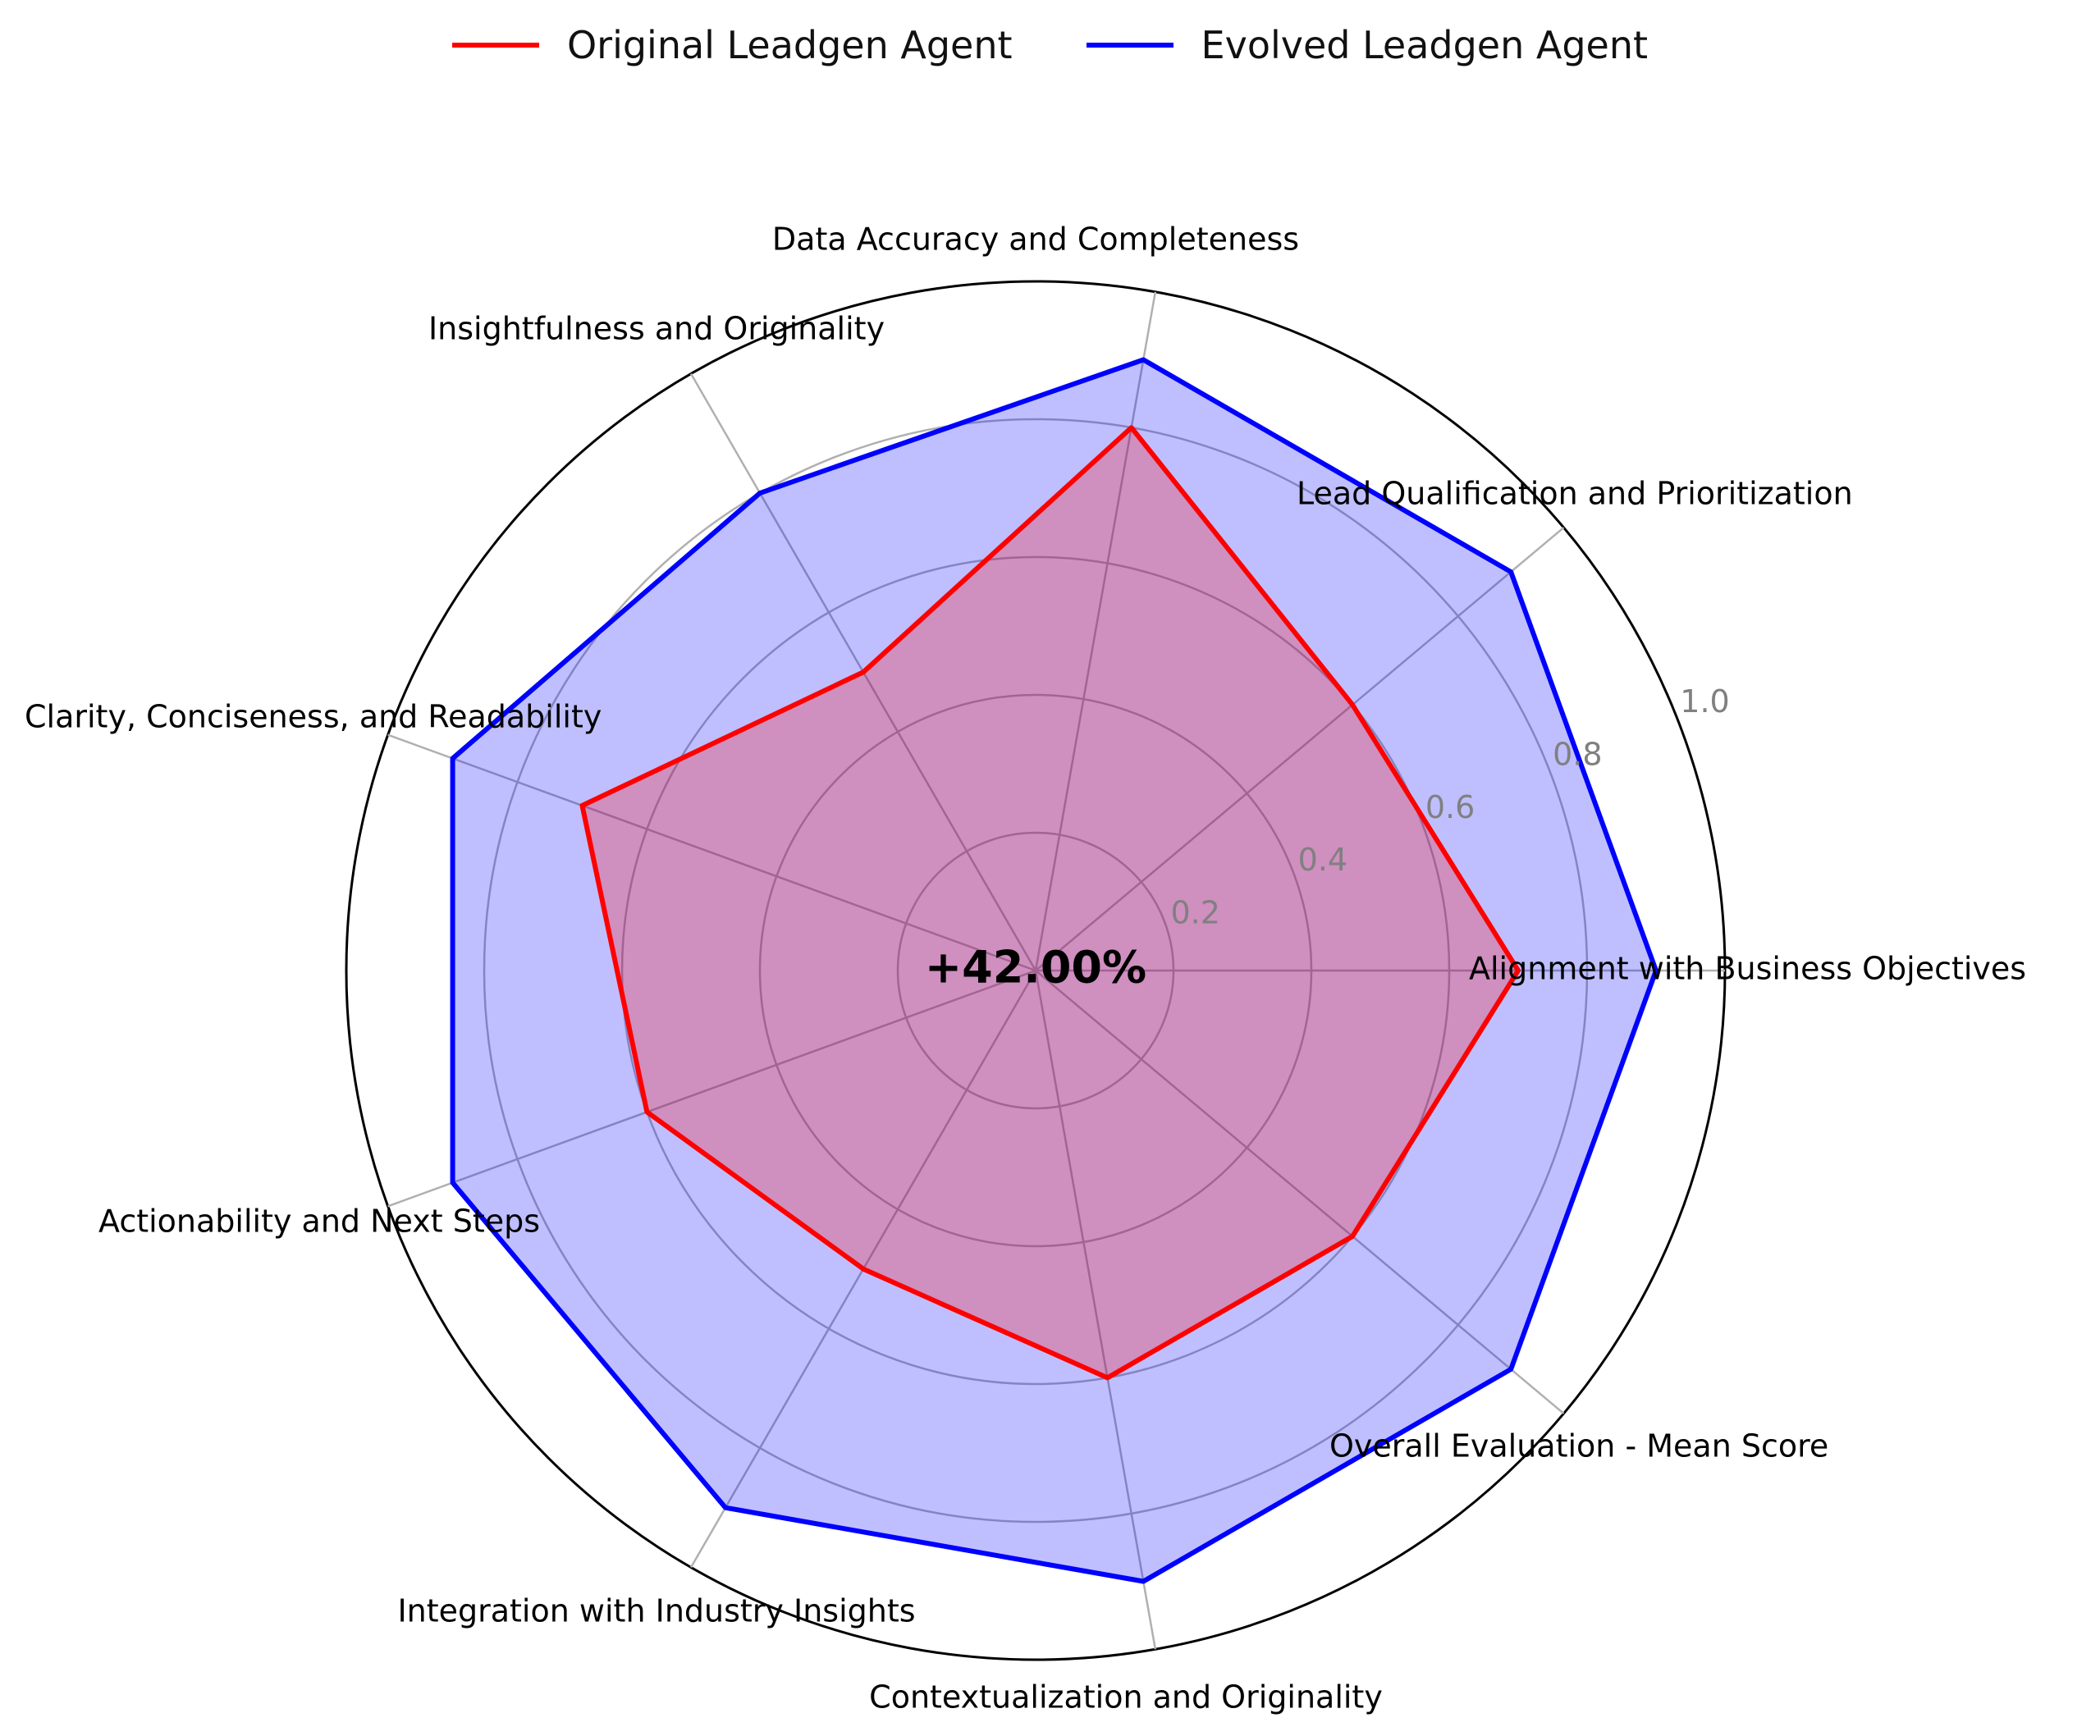 This screenshot has height=1736, width=2100. I want to click on radial-tick-labels: 0.2 0.4 0.6 0.8 1.0, so click(1449, 806).